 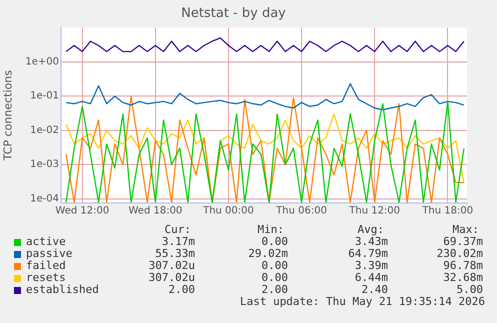 I want to click on x-tick-label: Wed 12:00, so click(x=82, y=211).